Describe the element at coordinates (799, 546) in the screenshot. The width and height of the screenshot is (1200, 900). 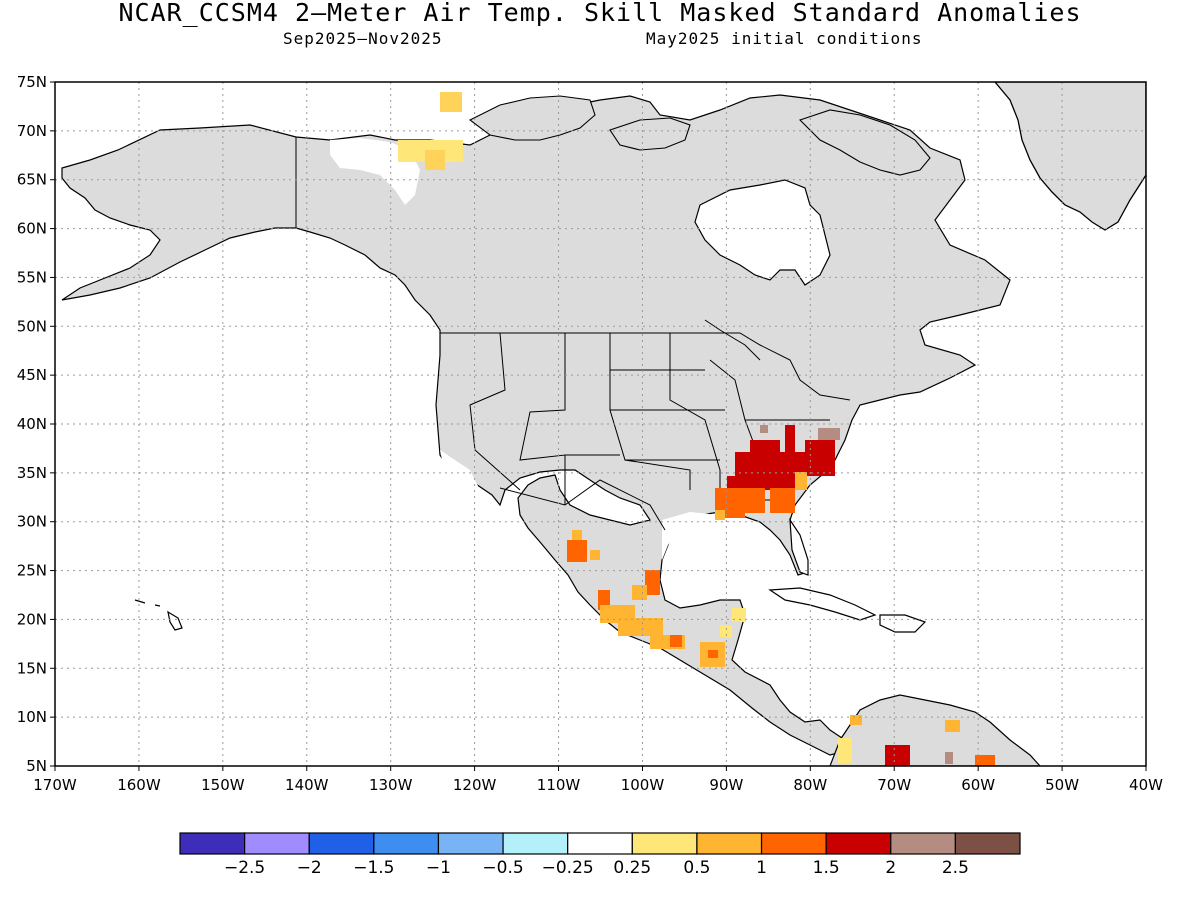
I see `florida` at that location.